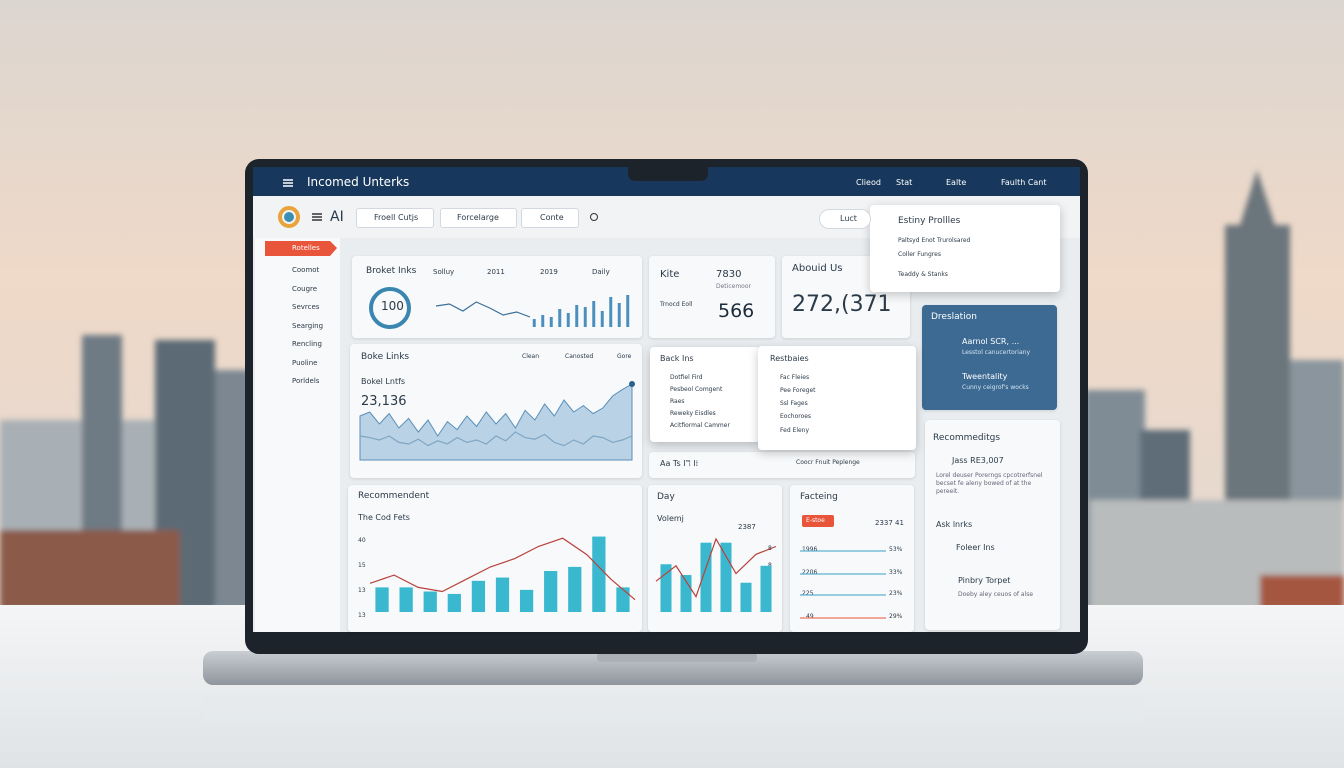 The image size is (1344, 768). Describe the element at coordinates (736, 311) in the screenshot. I see `kpi-total: 566` at that location.